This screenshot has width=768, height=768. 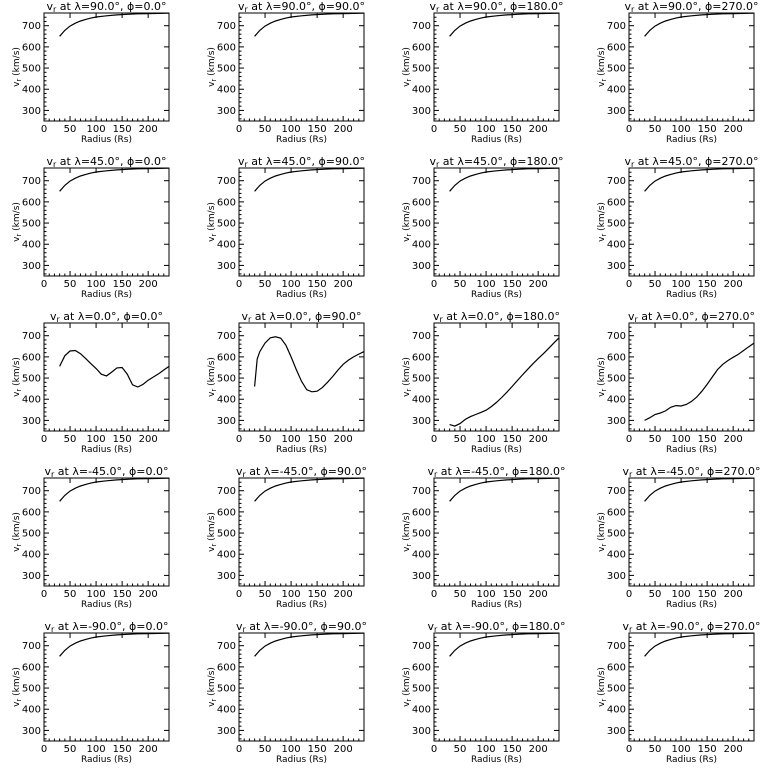 What do you see at coordinates (496, 472) in the screenshot?
I see `chart-title: vr at λ=-45.0°, ϕ=180.0°` at bounding box center [496, 472].